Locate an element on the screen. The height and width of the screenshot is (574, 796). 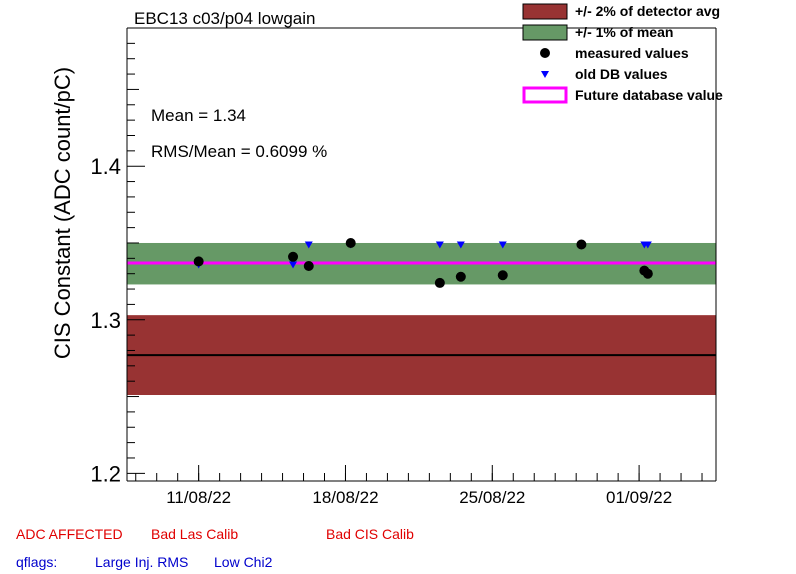
mean-annotation: Mean = 1.34 is located at coordinates (198, 115).